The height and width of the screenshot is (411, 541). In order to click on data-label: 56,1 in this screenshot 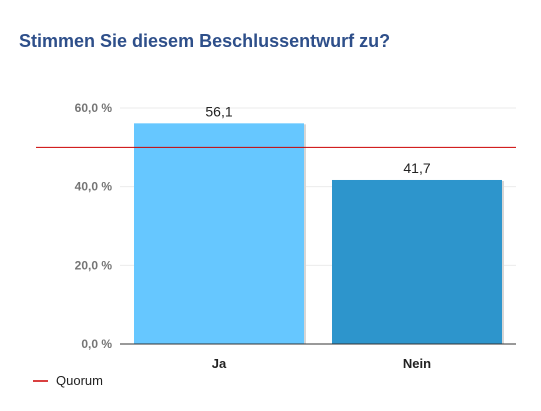, I will do `click(218, 111)`.